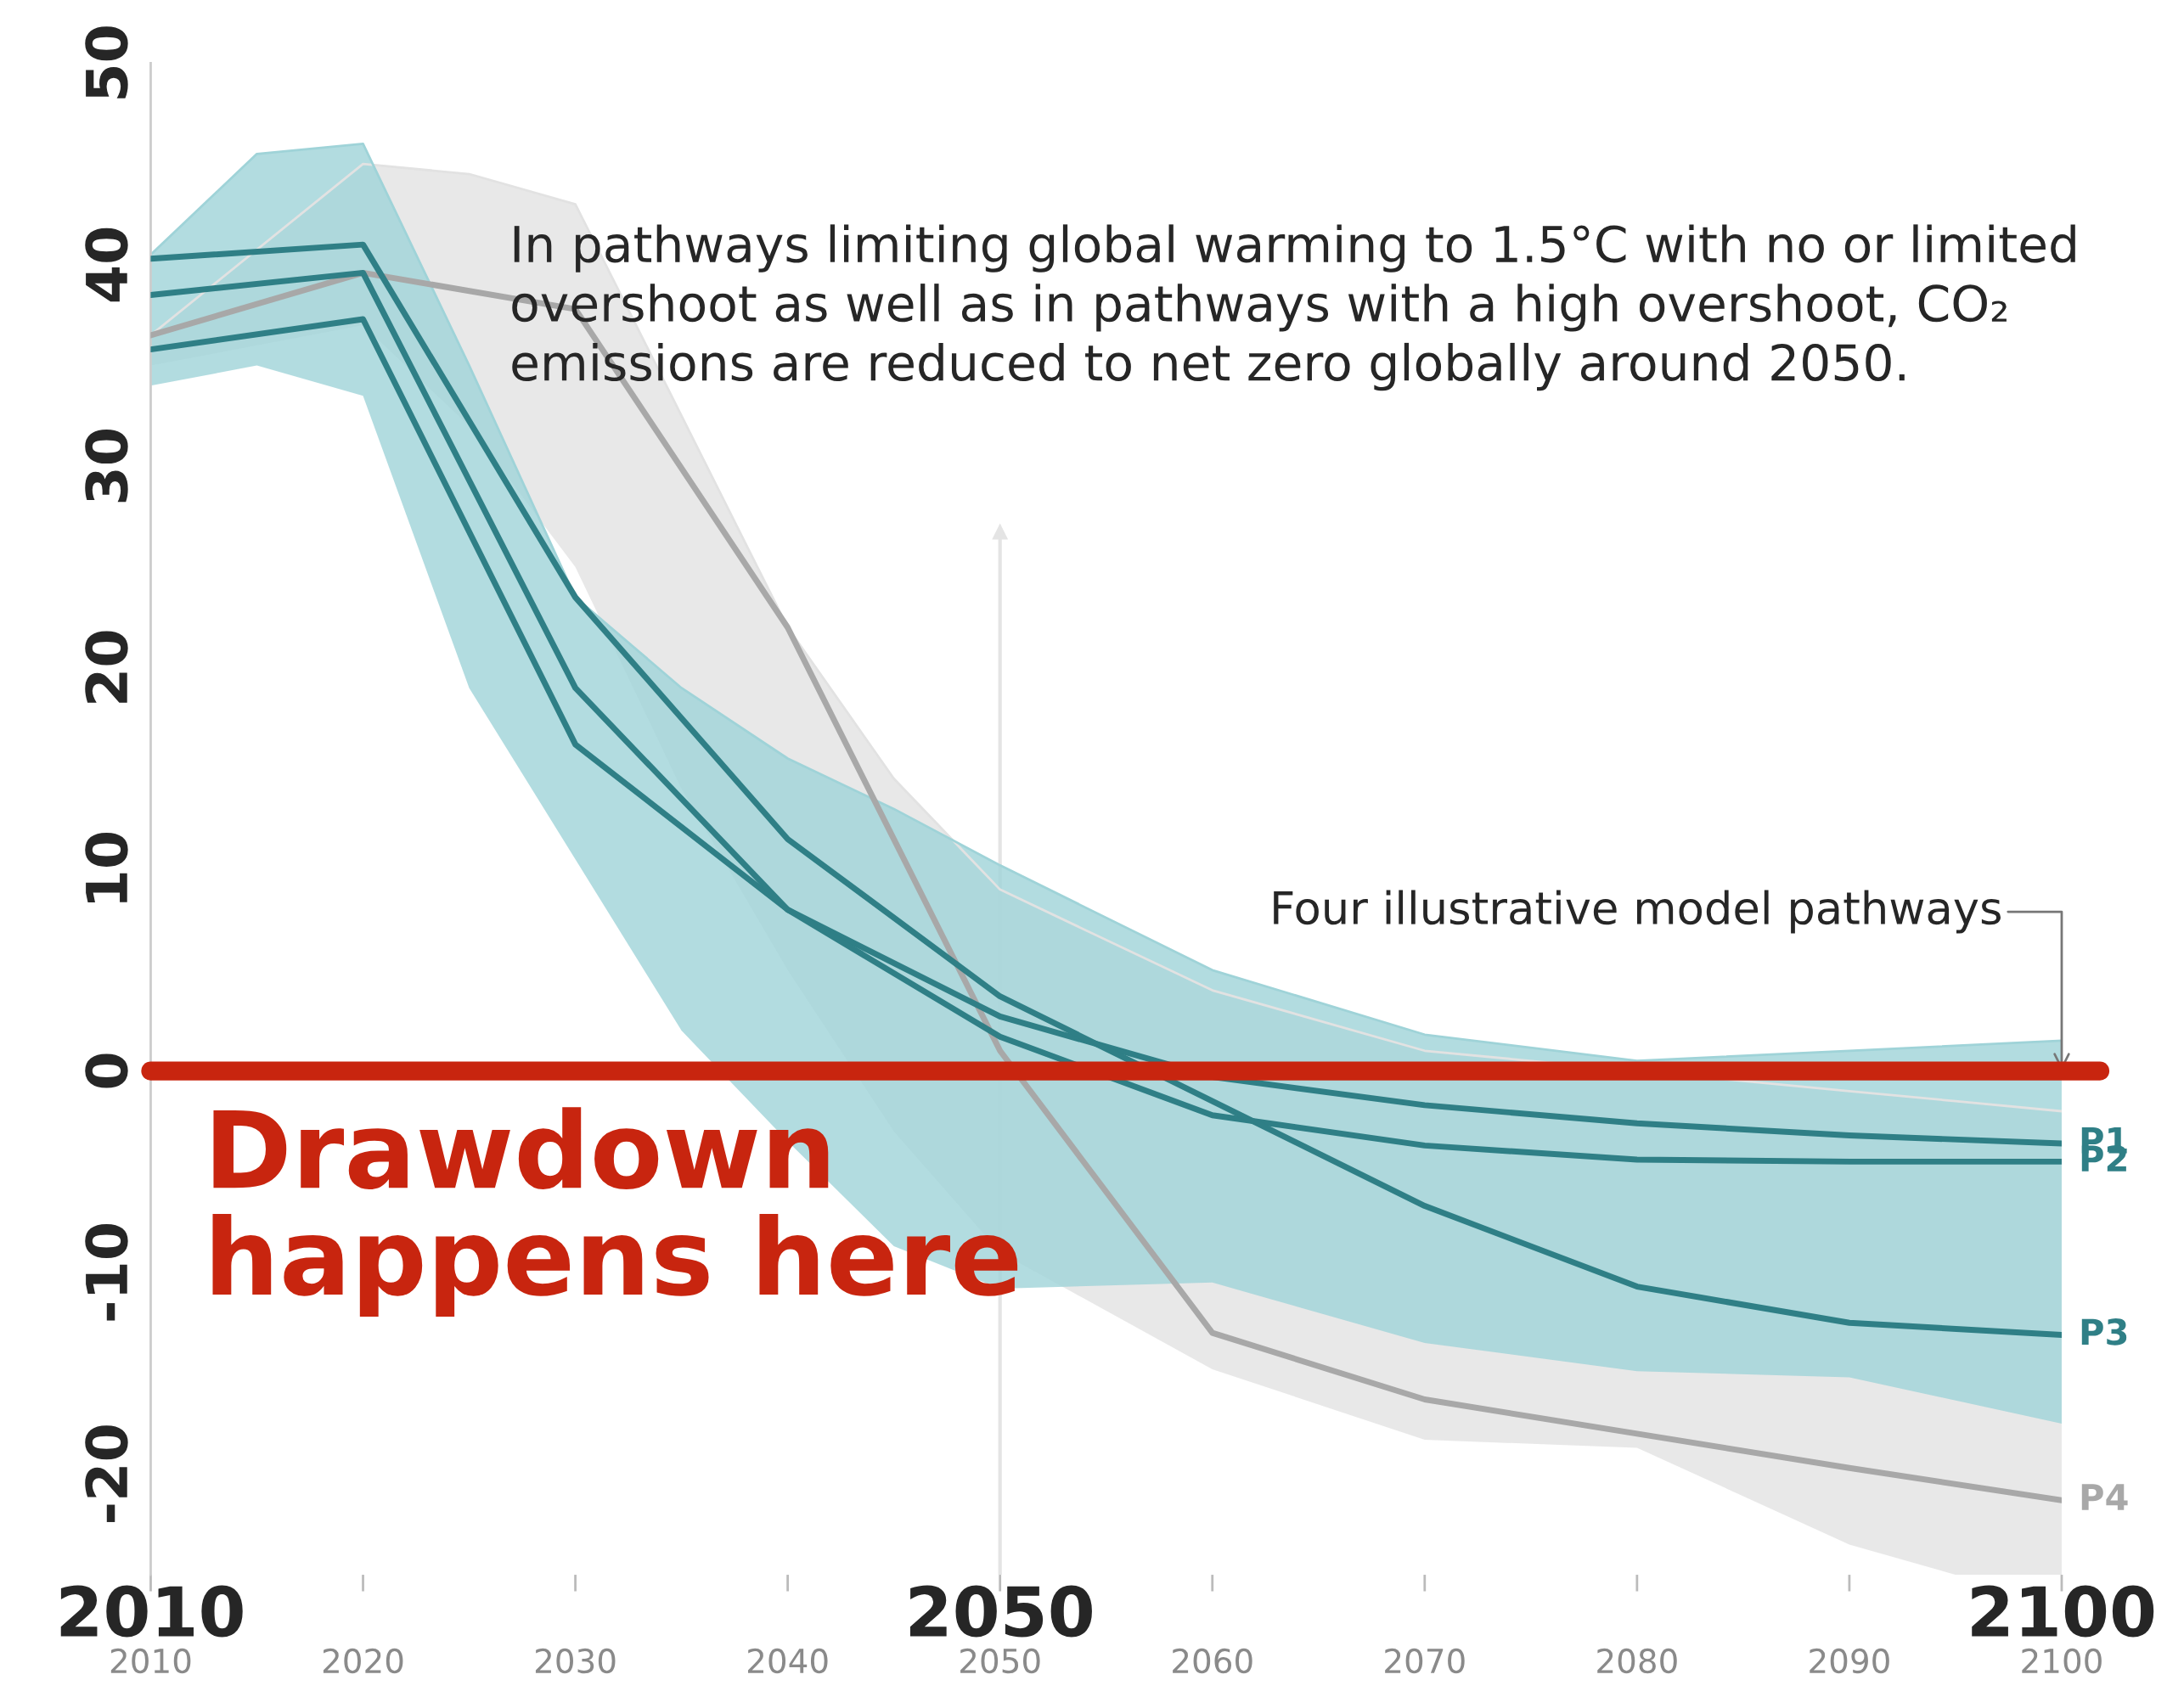 Image resolution: width=2184 pixels, height=1708 pixels. Describe the element at coordinates (615, 1212) in the screenshot. I see `ref-line-label: Drawdown happens here` at that location.